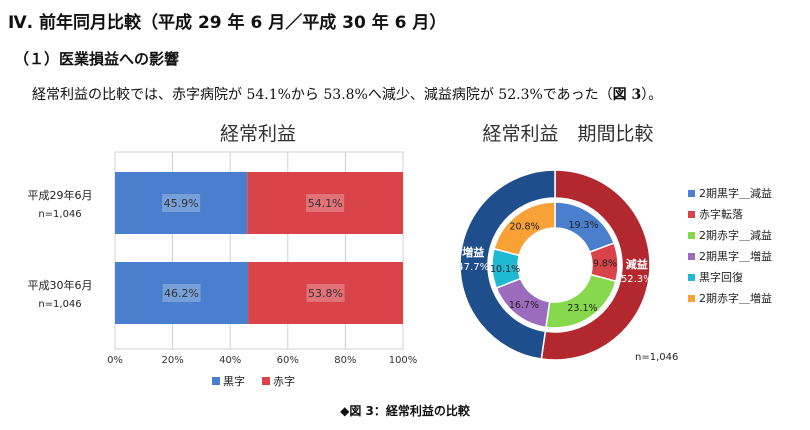  I want to click on legend-label: 赤字, so click(284, 381).